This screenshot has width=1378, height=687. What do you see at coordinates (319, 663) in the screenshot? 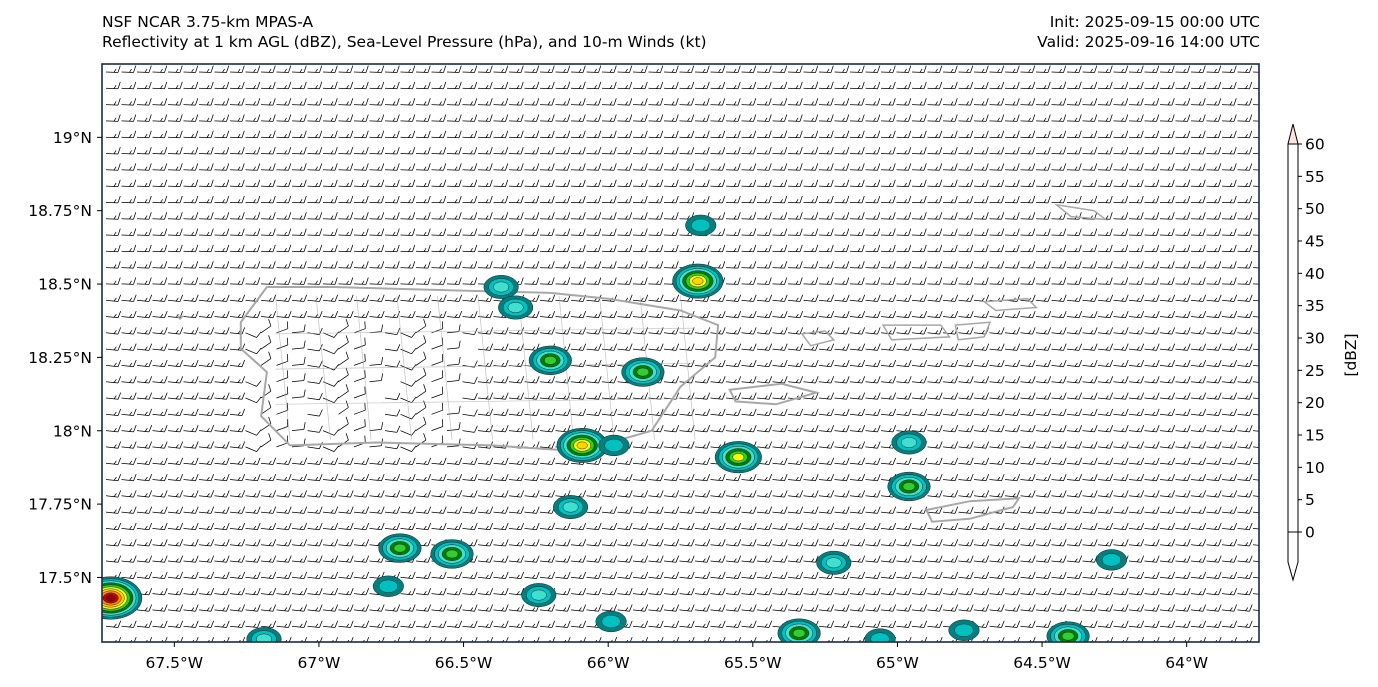
I see `lon-tick-label: 67°W` at bounding box center [319, 663].